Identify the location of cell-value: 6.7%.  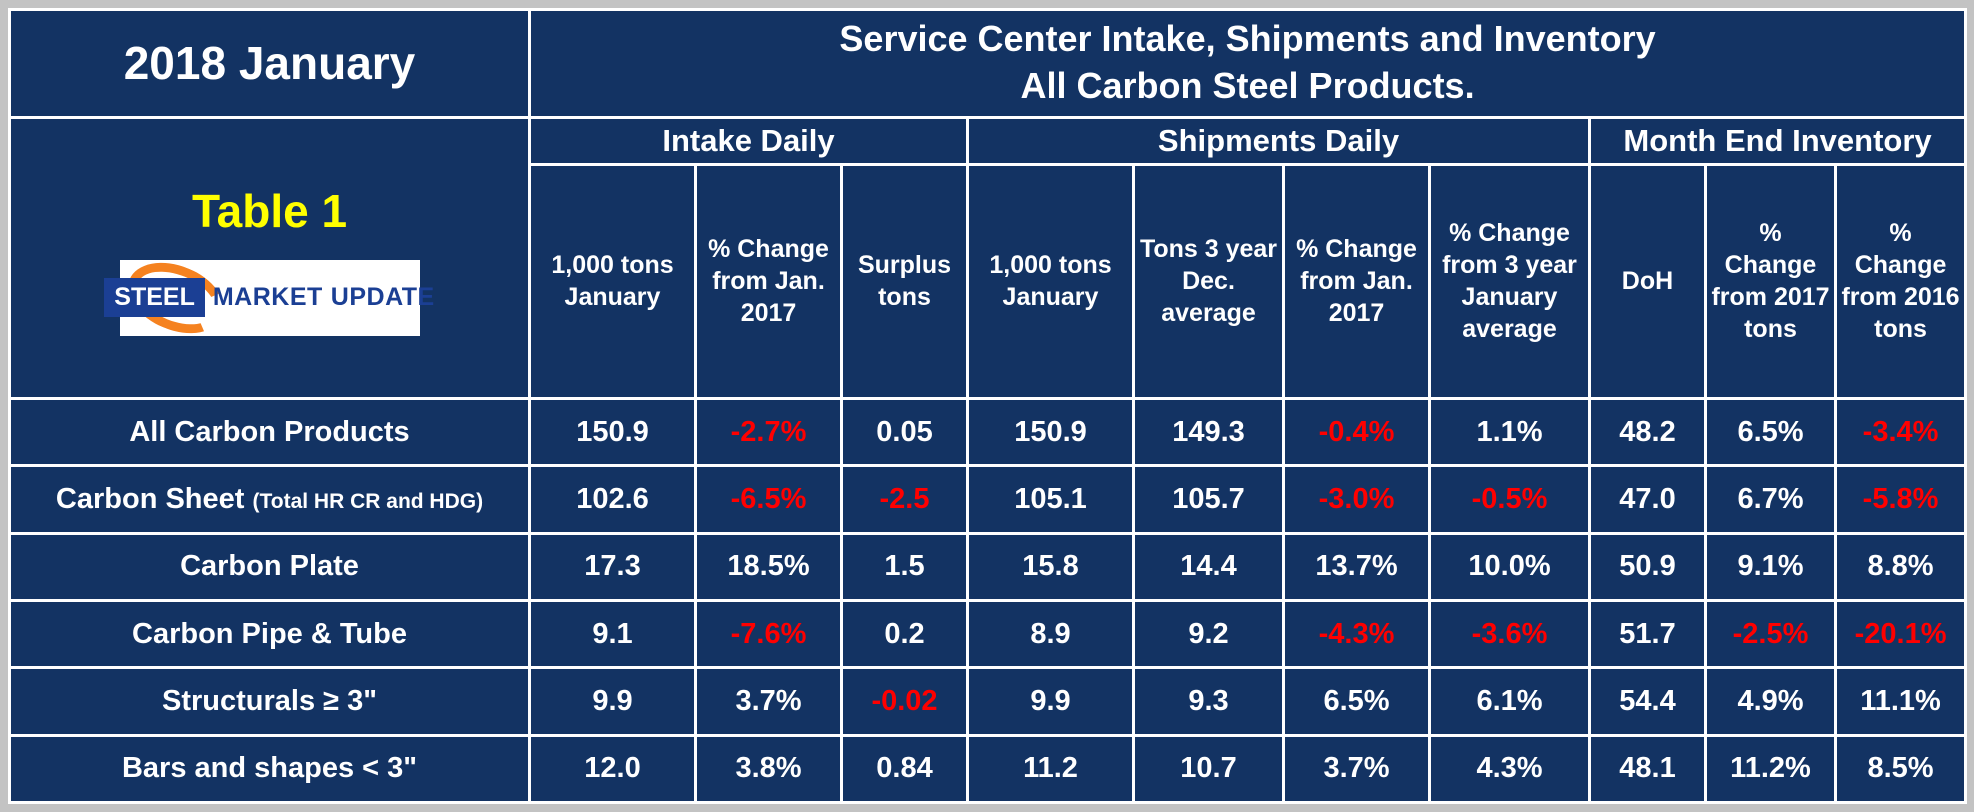
(1770, 499).